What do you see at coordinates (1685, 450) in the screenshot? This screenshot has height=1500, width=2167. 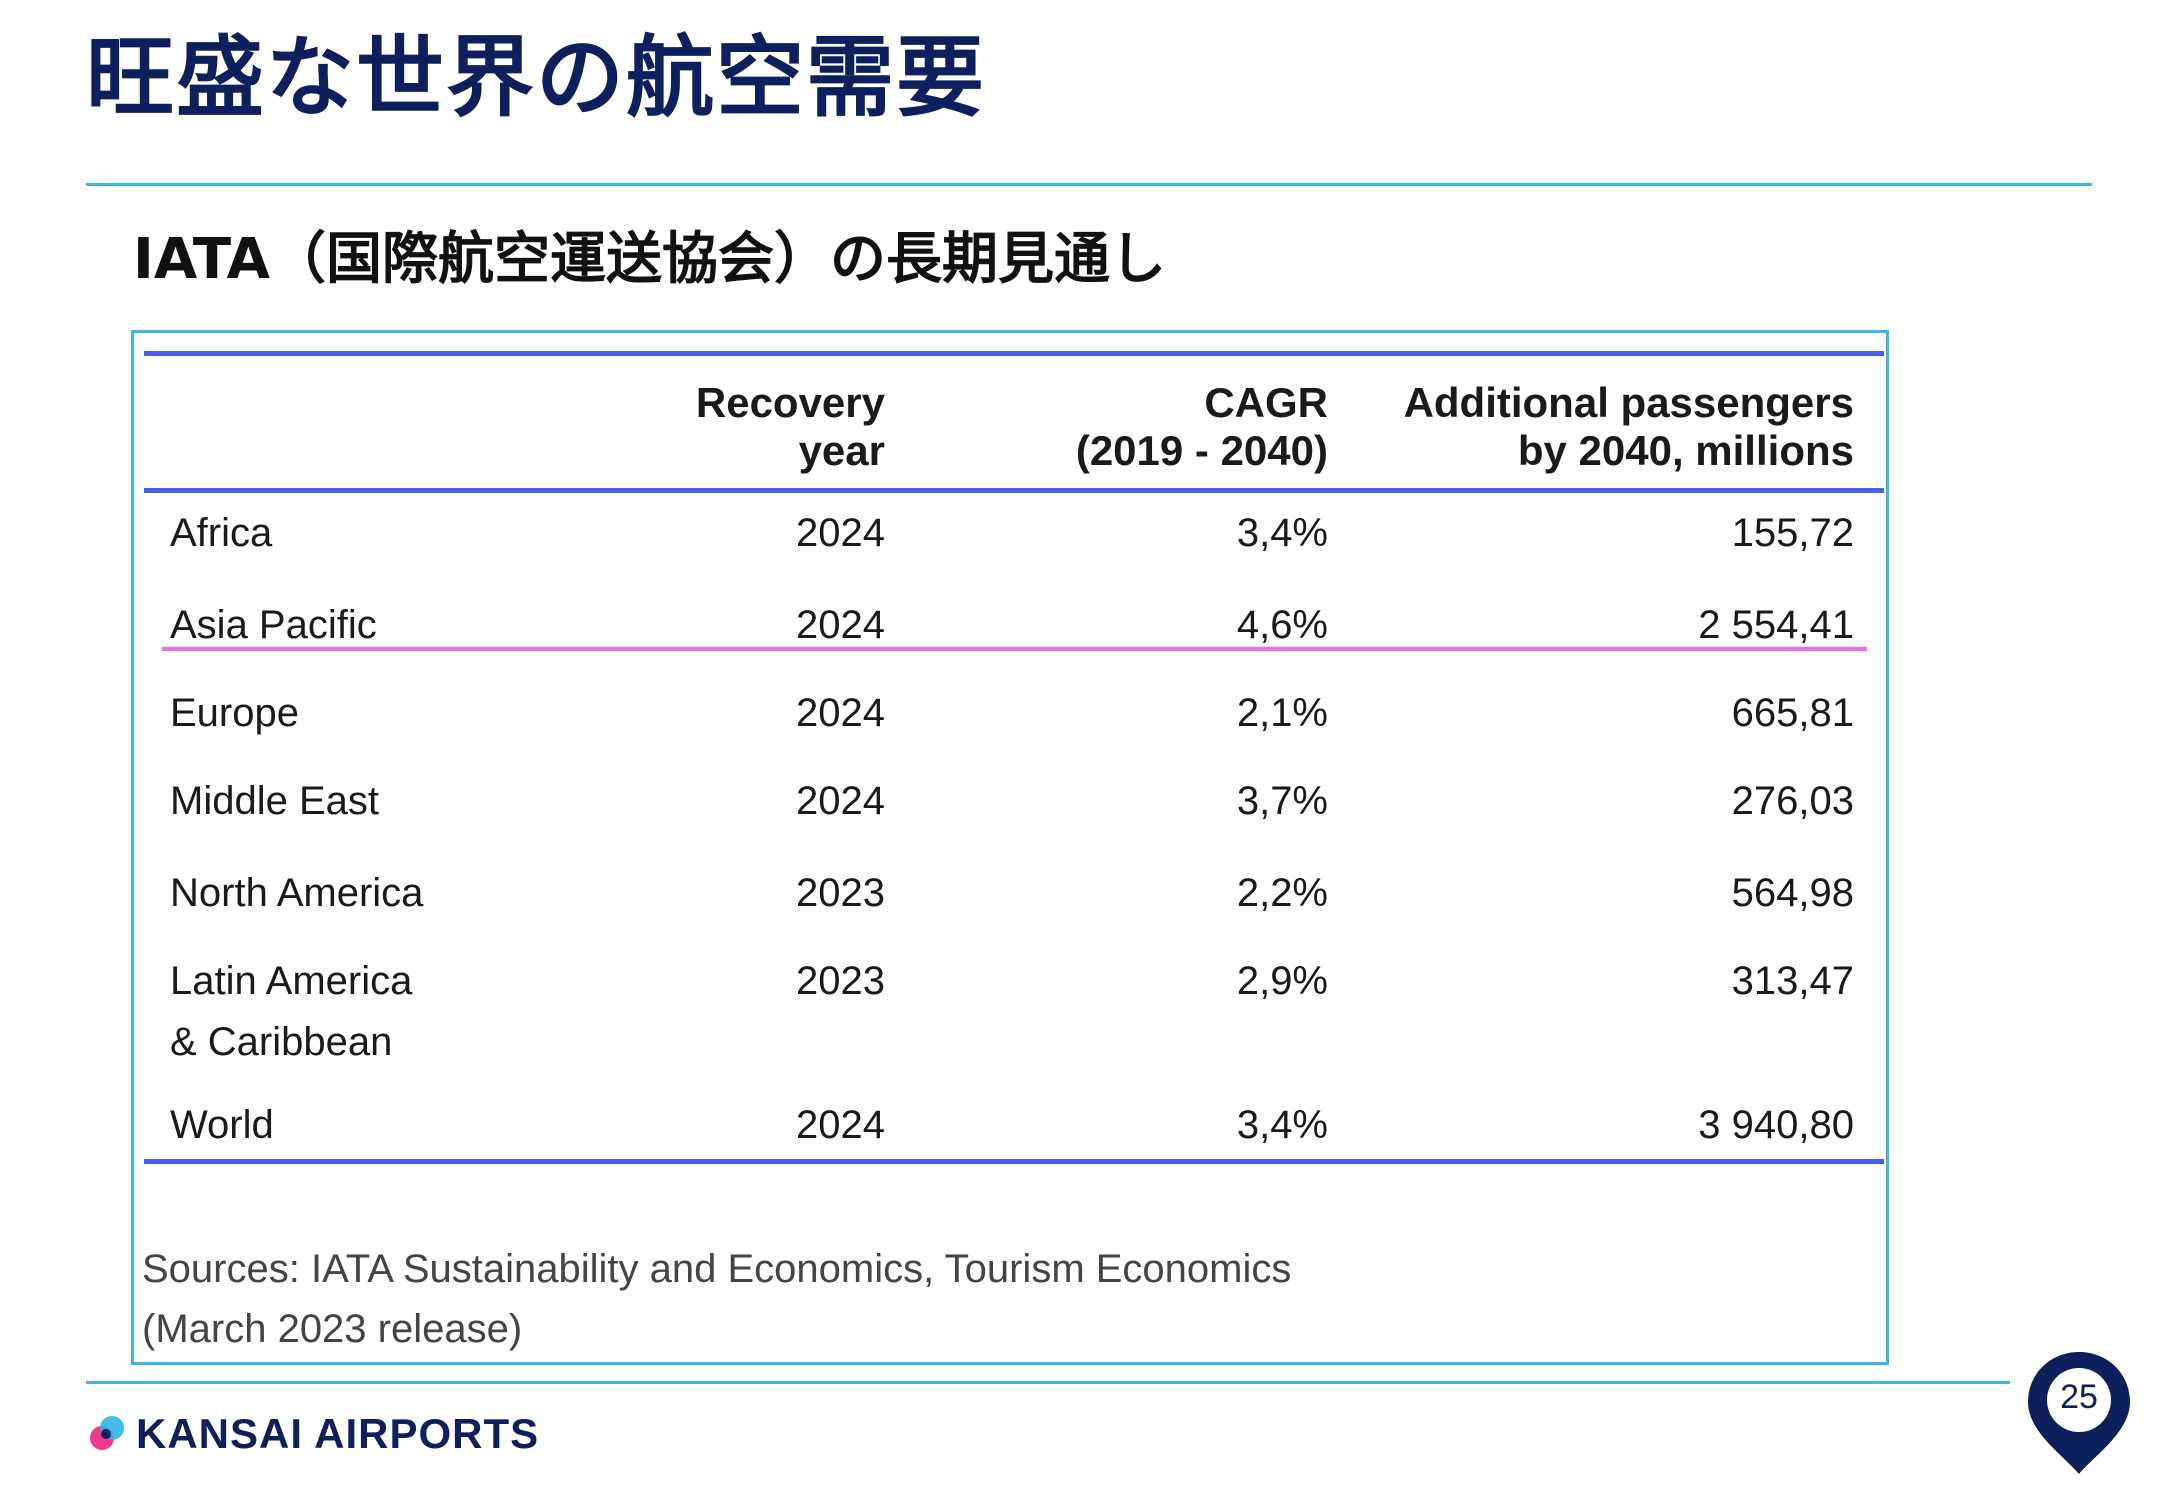 I see `header-passengers-line2: by 2040, millions` at bounding box center [1685, 450].